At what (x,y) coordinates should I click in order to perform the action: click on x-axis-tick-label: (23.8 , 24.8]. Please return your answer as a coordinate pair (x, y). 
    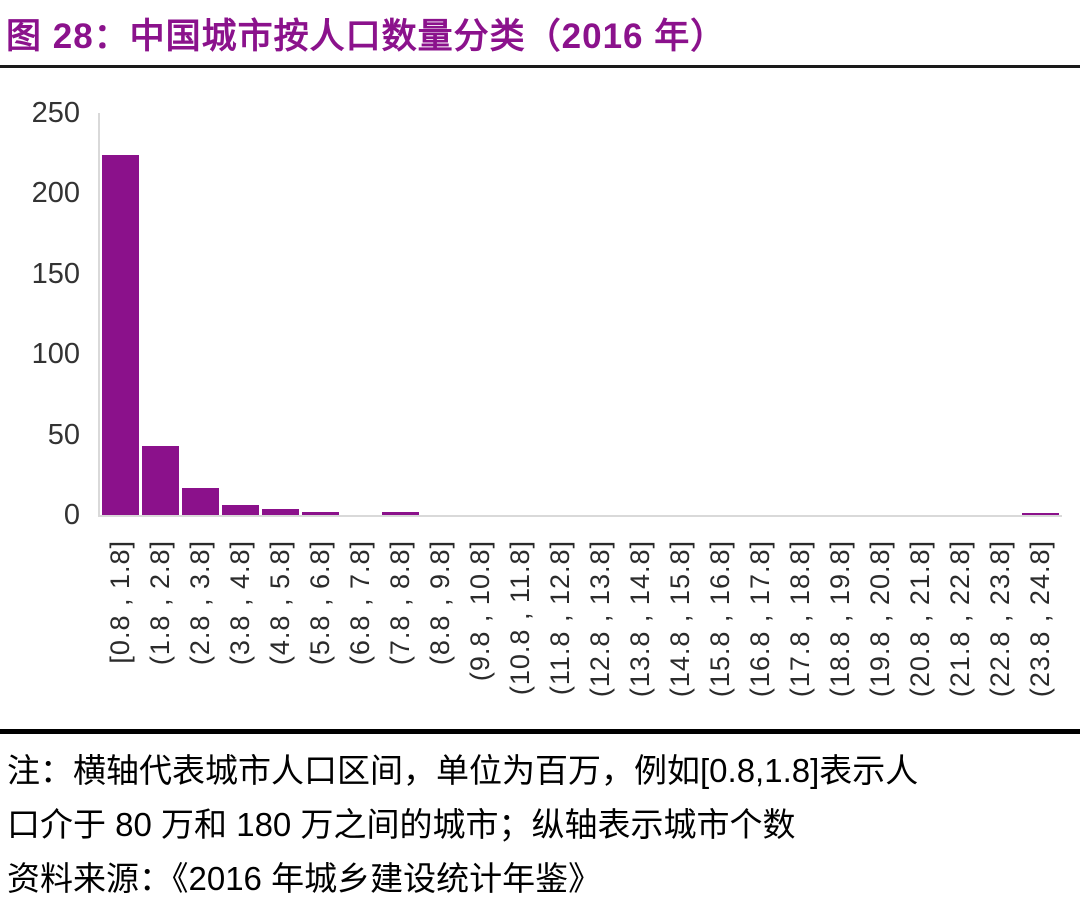
    Looking at the image, I should click on (1040, 619).